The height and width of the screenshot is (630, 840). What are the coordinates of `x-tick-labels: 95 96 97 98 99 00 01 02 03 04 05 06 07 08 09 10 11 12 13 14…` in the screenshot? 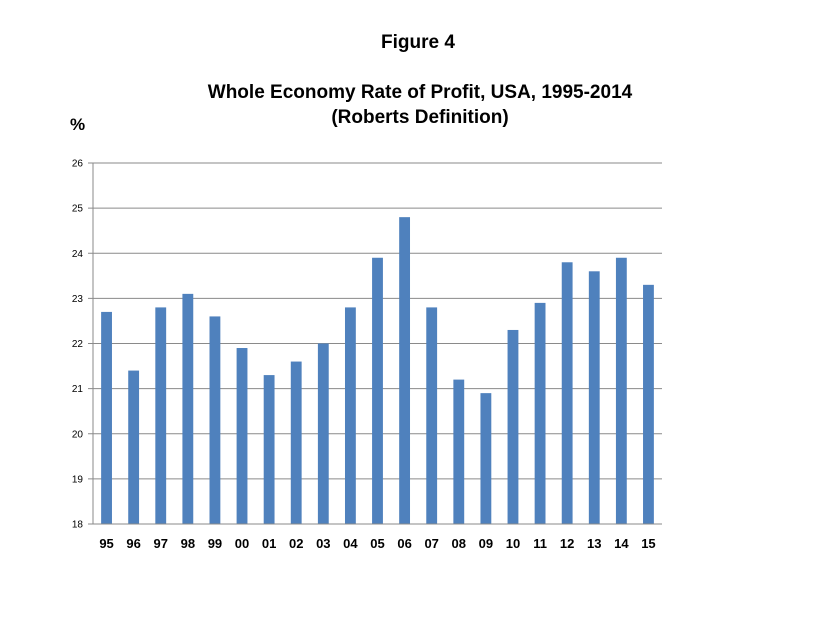 It's located at (377, 543).